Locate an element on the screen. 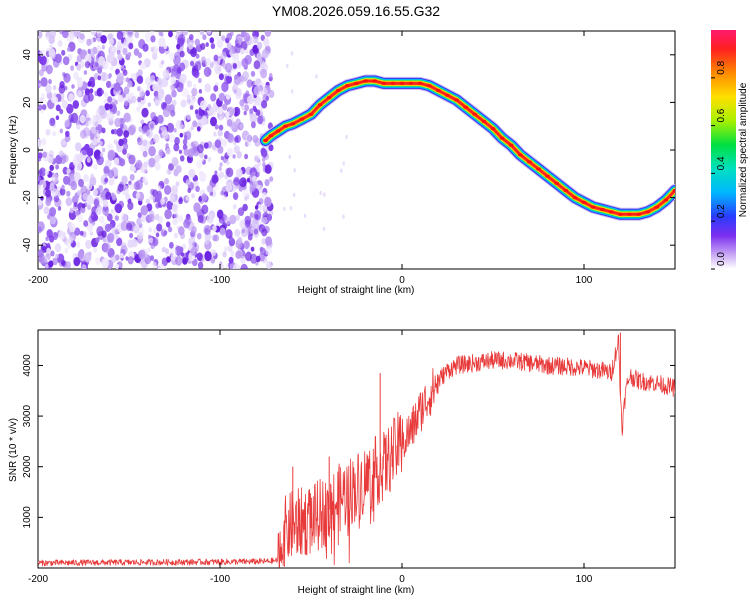  spectrogram-ridge is located at coordinates (467, 147).